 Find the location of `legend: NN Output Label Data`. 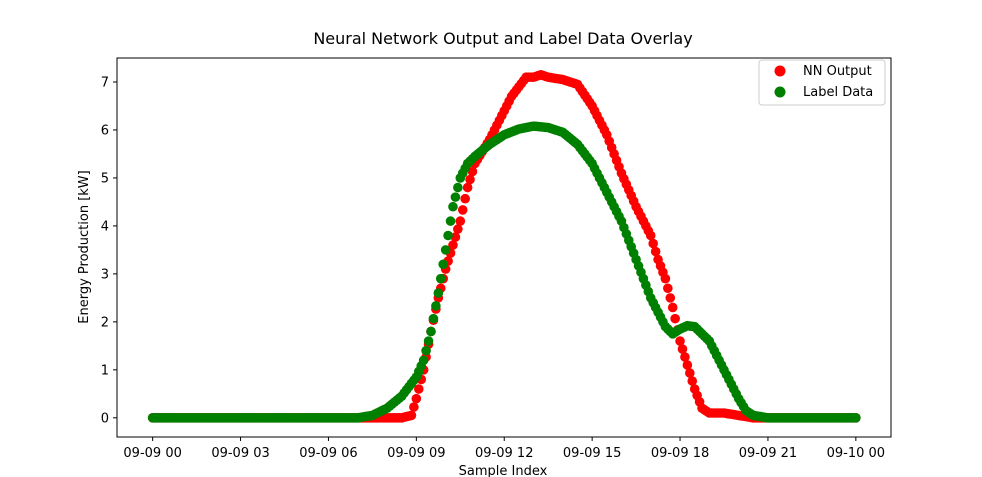

legend: NN Output Label Data is located at coordinates (822, 82).